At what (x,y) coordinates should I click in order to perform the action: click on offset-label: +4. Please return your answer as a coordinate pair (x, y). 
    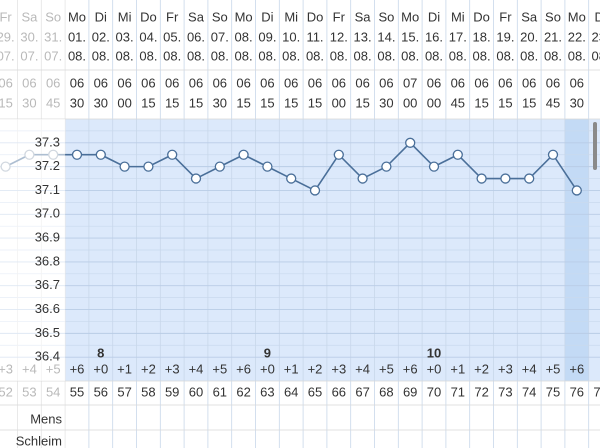
    Looking at the image, I should click on (196, 368).